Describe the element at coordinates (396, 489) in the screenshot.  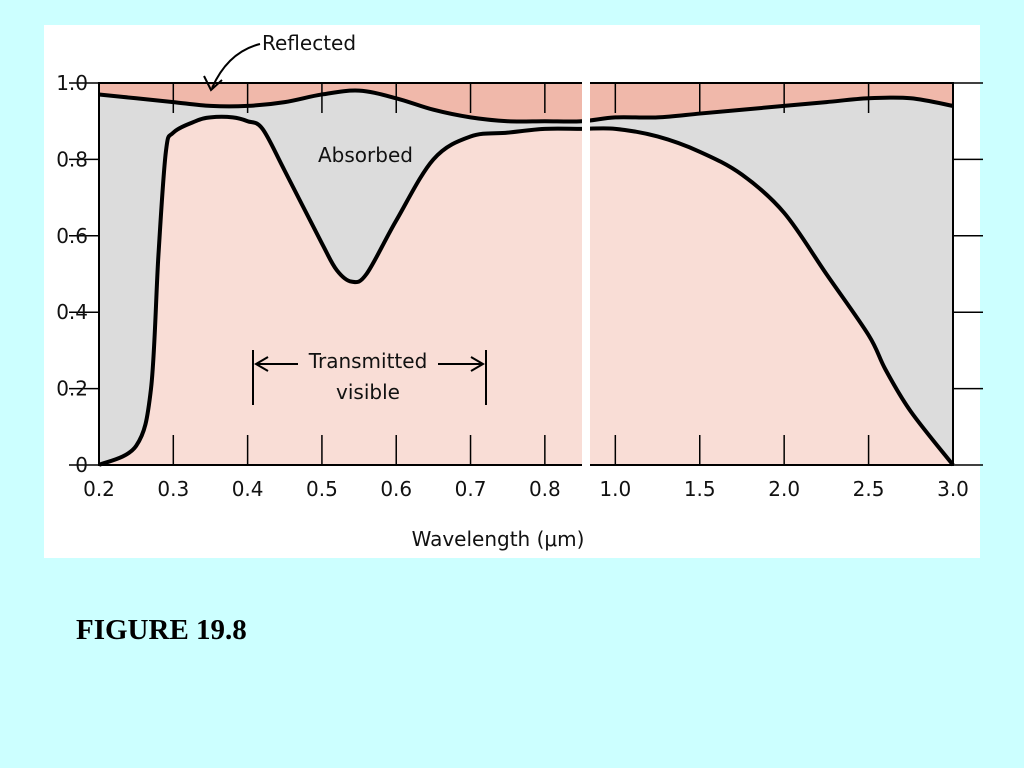
I see `x-tick-label: 0.6` at that location.